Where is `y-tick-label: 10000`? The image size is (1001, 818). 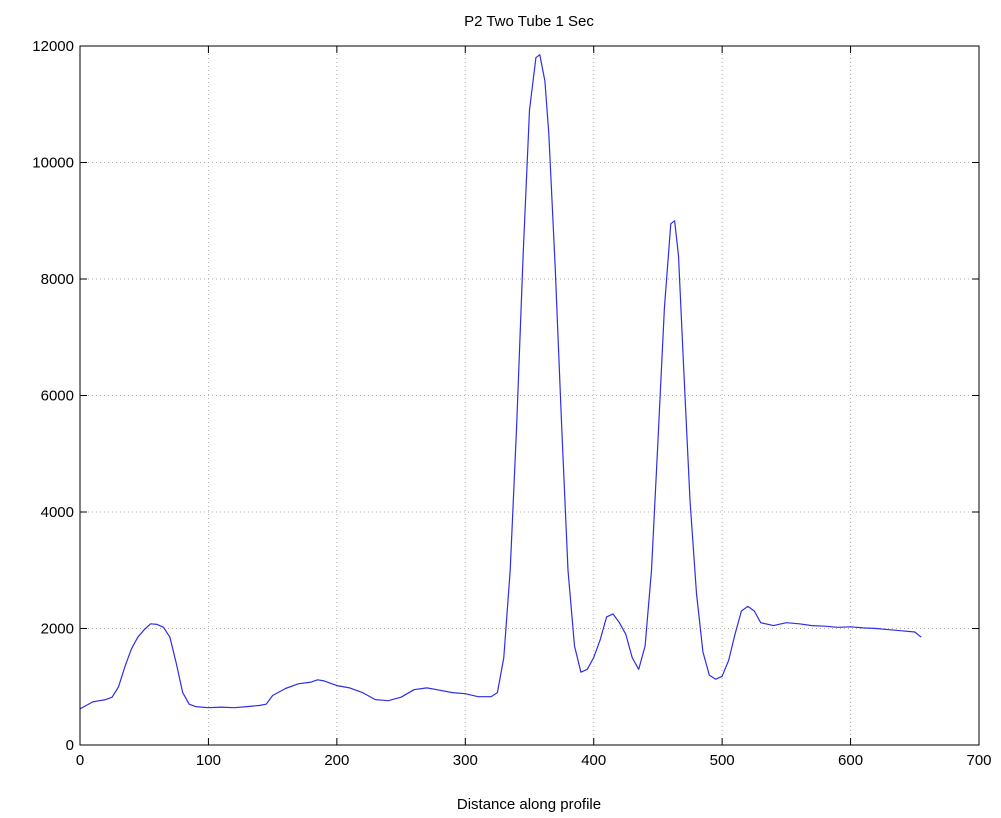 y-tick-label: 10000 is located at coordinates (53, 163).